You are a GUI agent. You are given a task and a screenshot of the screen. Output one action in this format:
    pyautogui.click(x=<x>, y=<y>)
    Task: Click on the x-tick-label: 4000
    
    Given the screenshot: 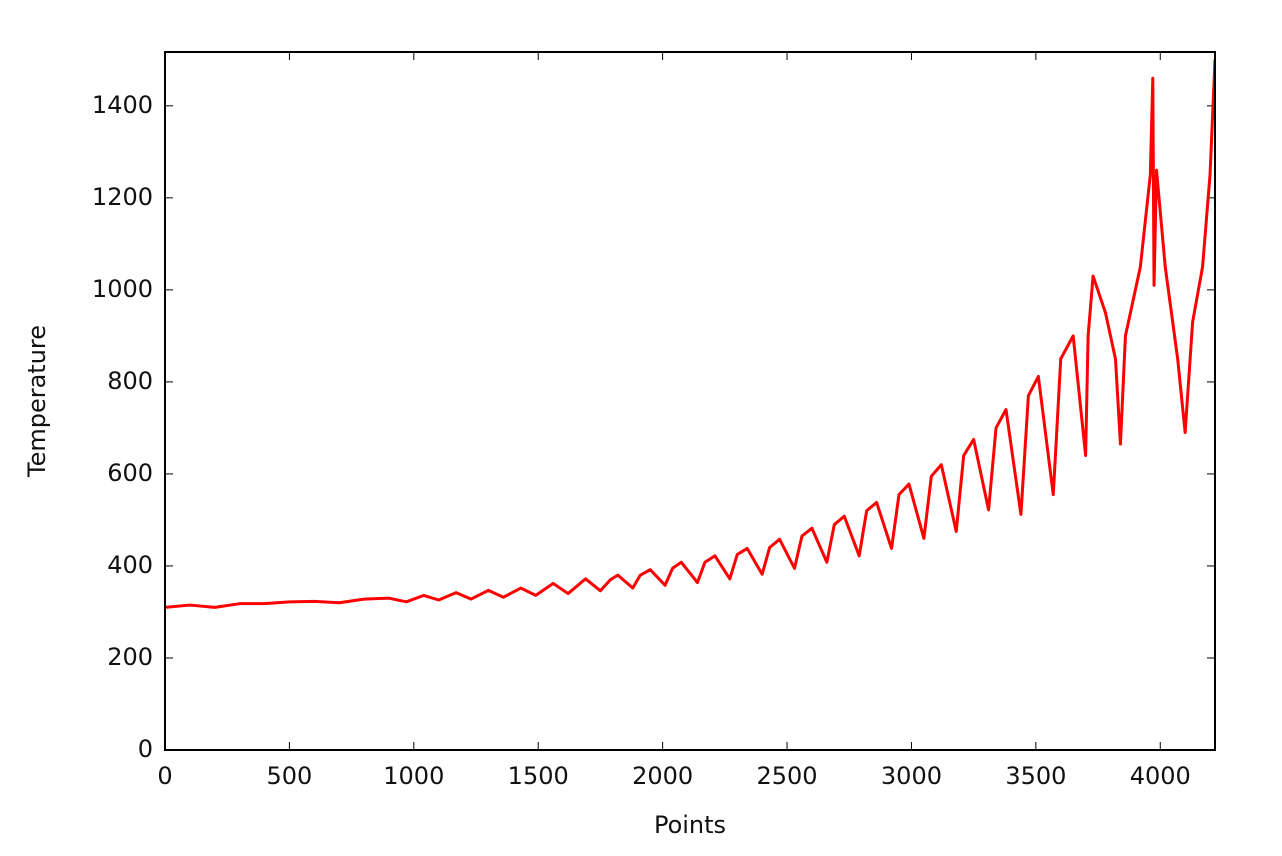 What is the action you would take?
    pyautogui.click(x=1160, y=776)
    